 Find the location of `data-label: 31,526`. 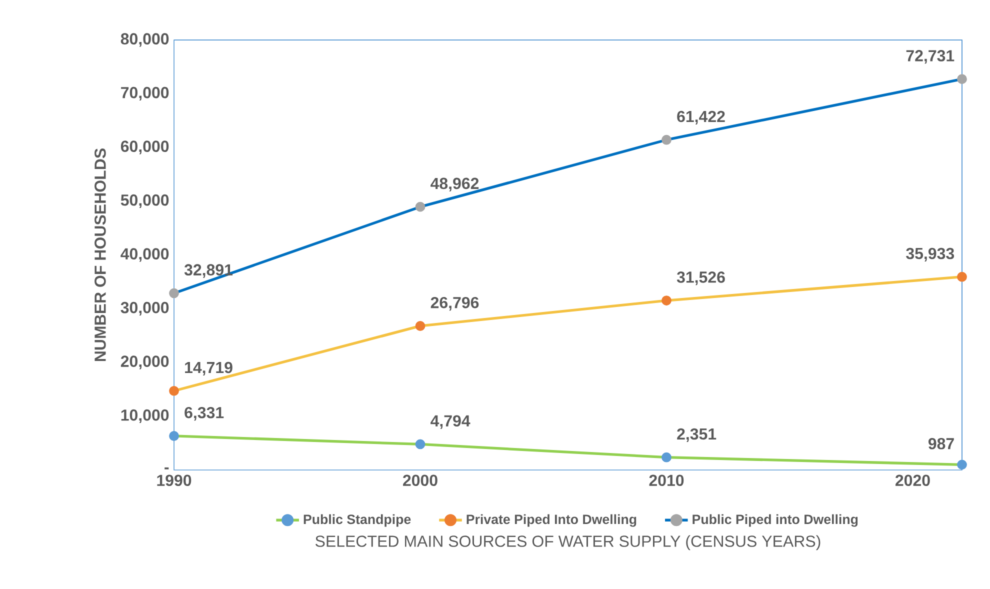

data-label: 31,526 is located at coordinates (700, 279).